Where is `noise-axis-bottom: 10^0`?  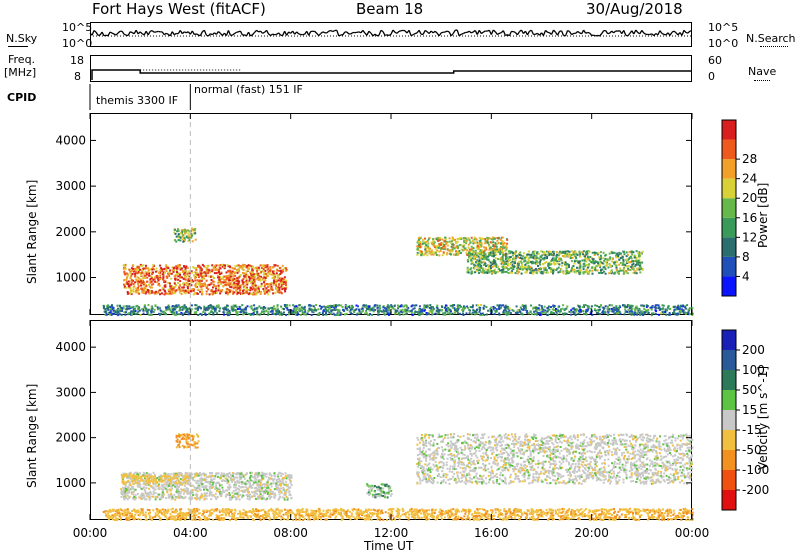
noise-axis-bottom: 10^0 is located at coordinates (77, 43).